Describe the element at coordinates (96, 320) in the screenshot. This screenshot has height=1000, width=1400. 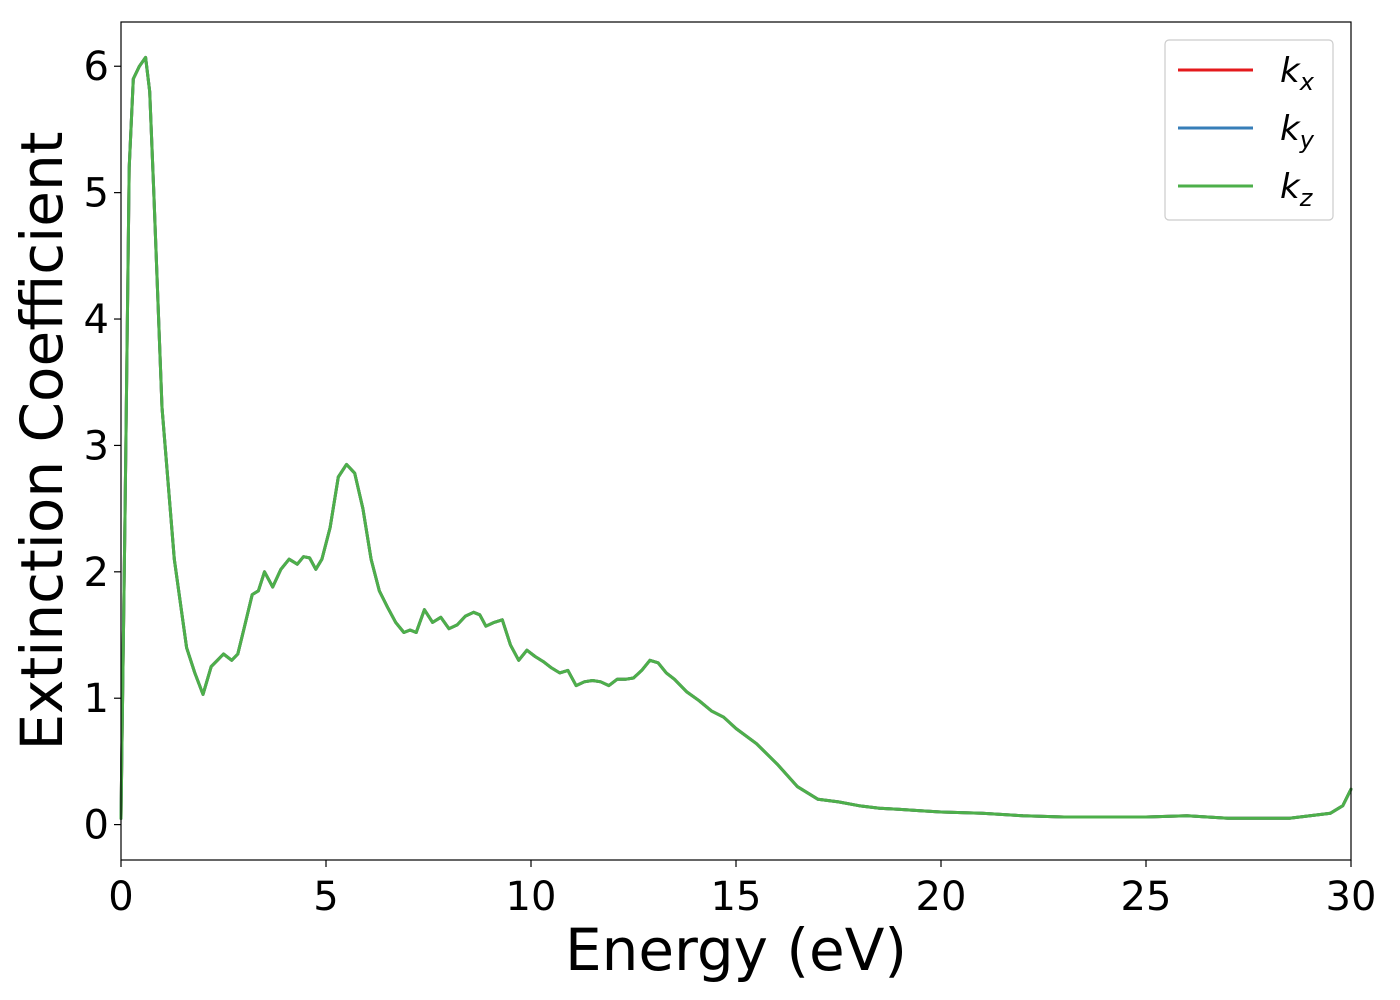
I see `y-tick-label: 4` at that location.